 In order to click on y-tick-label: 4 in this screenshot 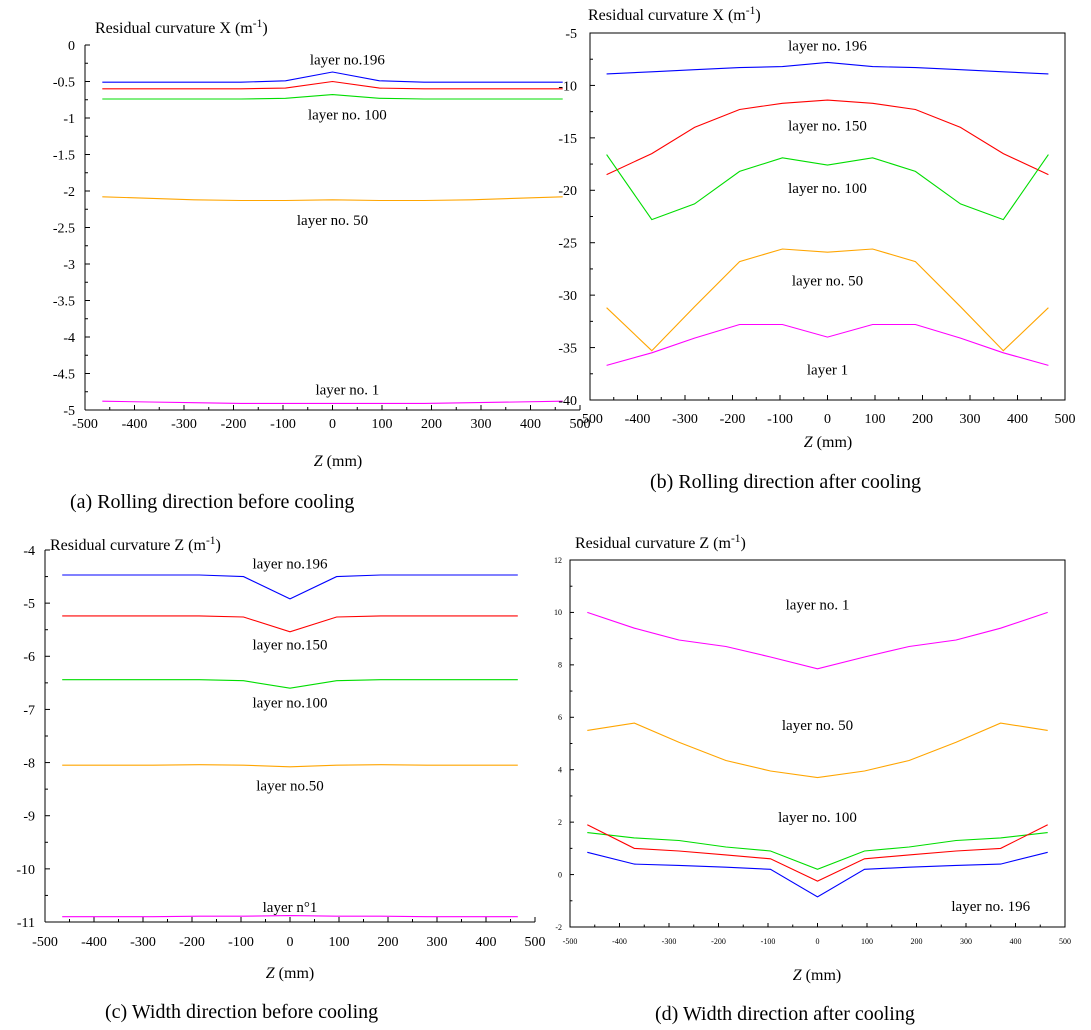, I will do `click(560, 770)`.